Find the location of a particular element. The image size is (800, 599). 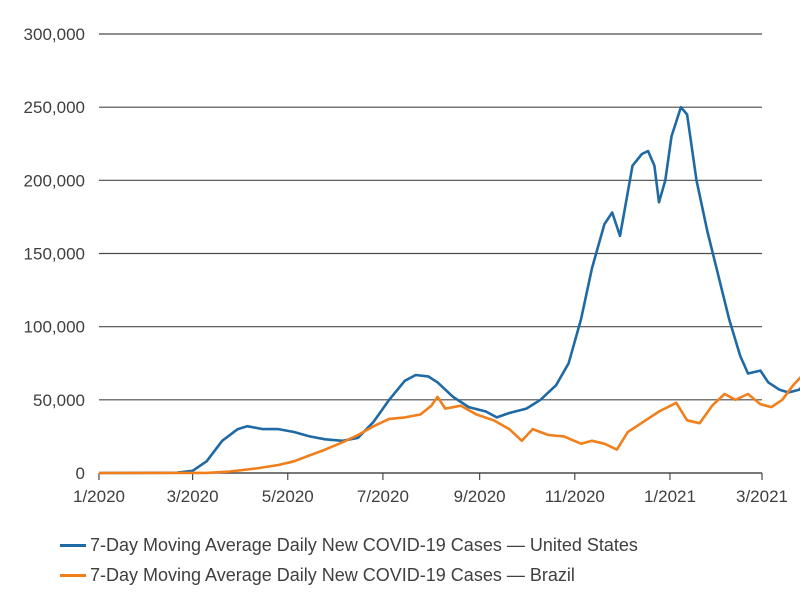

y-tick-label: 300,000 is located at coordinates (54, 34).